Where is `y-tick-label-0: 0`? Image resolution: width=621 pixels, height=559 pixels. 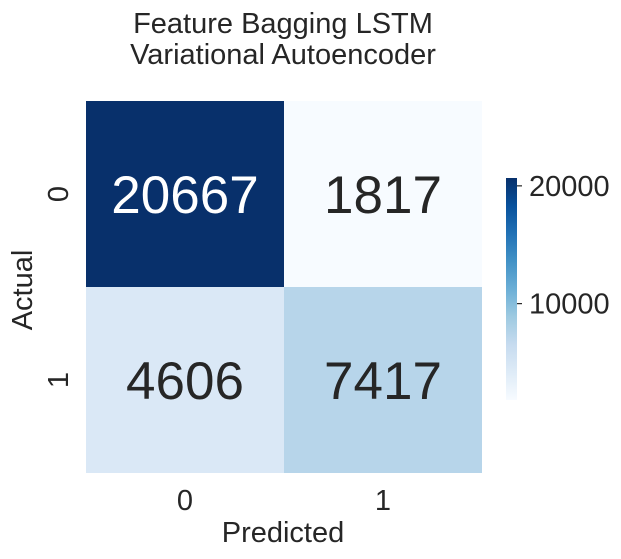 y-tick-label-0: 0 is located at coordinates (59, 194).